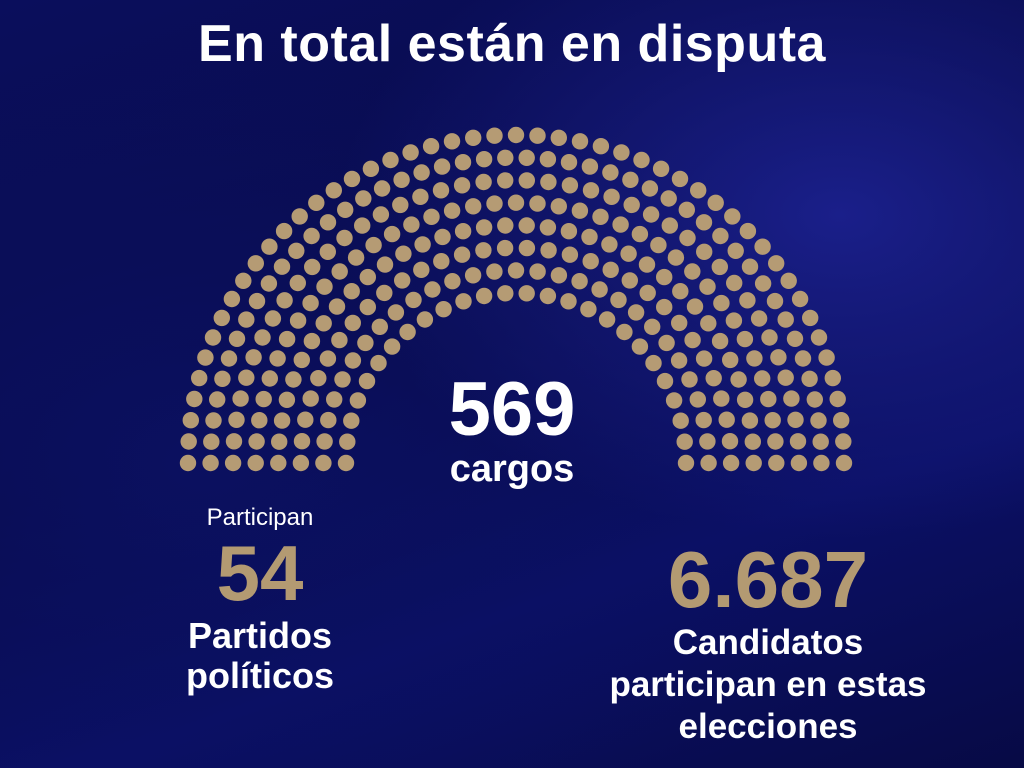 This screenshot has height=768, width=1024. What do you see at coordinates (512, 44) in the screenshot?
I see `page-title: En total están en disputa` at bounding box center [512, 44].